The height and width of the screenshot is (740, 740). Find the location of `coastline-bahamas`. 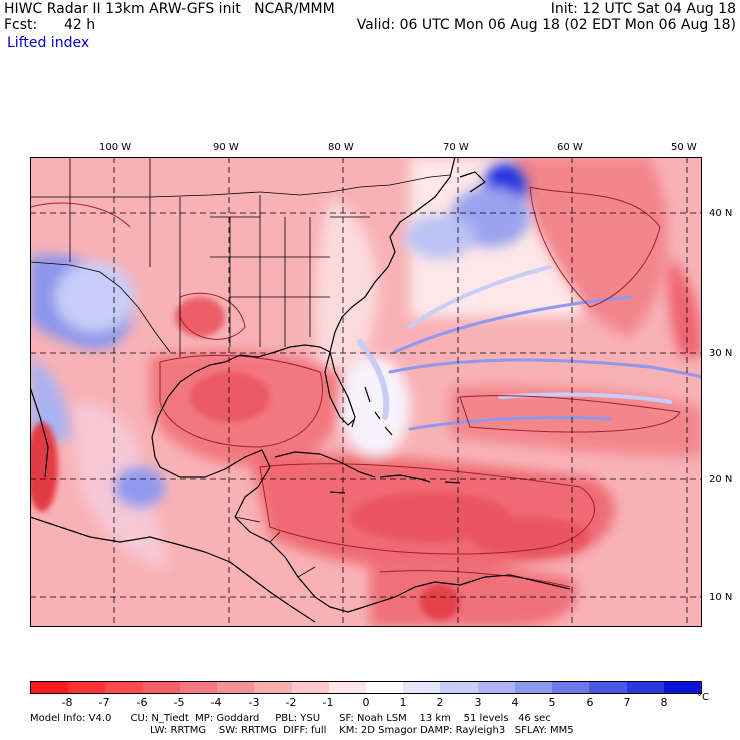

coastline-bahamas is located at coordinates (378, 411).